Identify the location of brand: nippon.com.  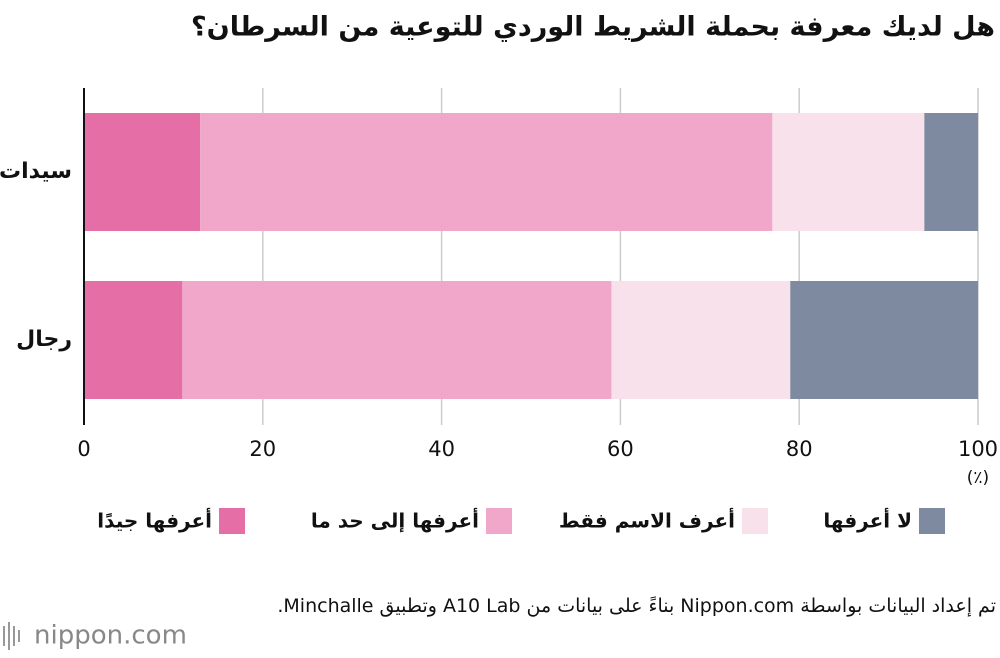
(110, 636).